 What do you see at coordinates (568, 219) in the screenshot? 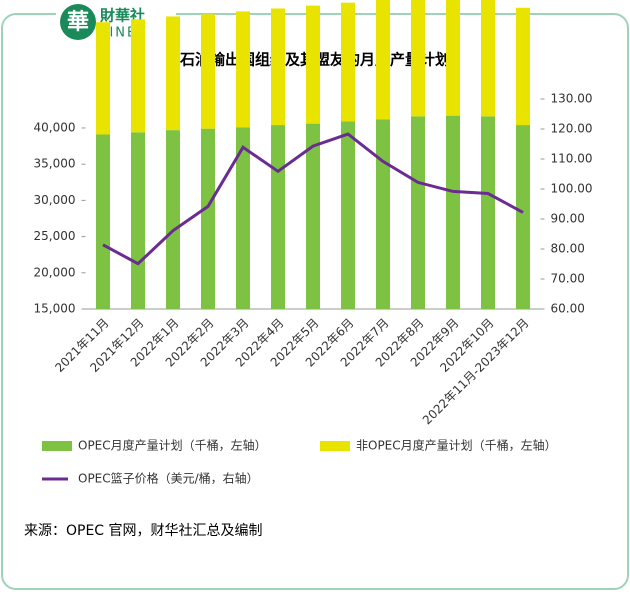
I see `y2-tick-label: 90.00` at bounding box center [568, 219].